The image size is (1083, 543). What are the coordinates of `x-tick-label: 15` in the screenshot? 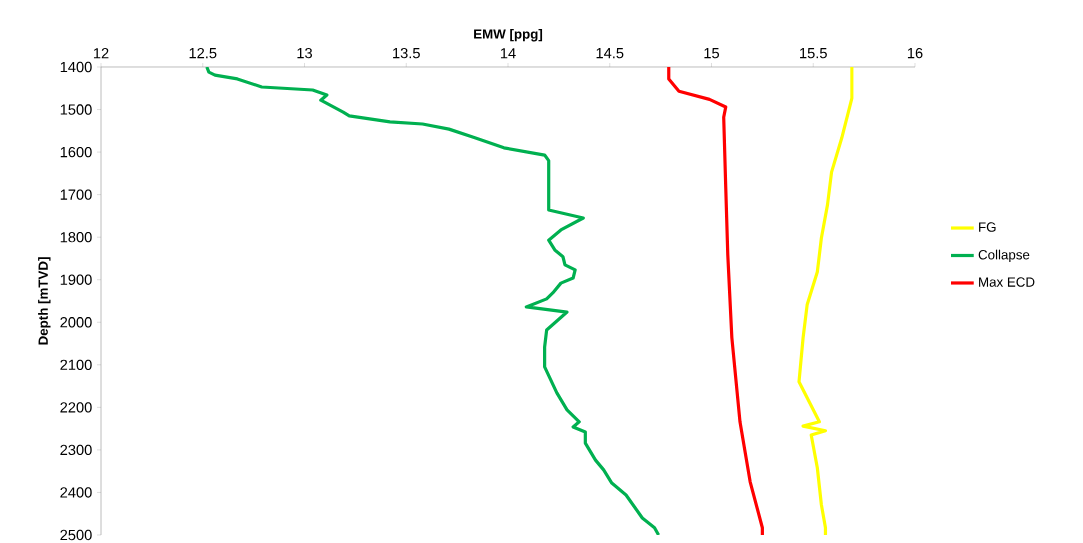 It's located at (712, 53).